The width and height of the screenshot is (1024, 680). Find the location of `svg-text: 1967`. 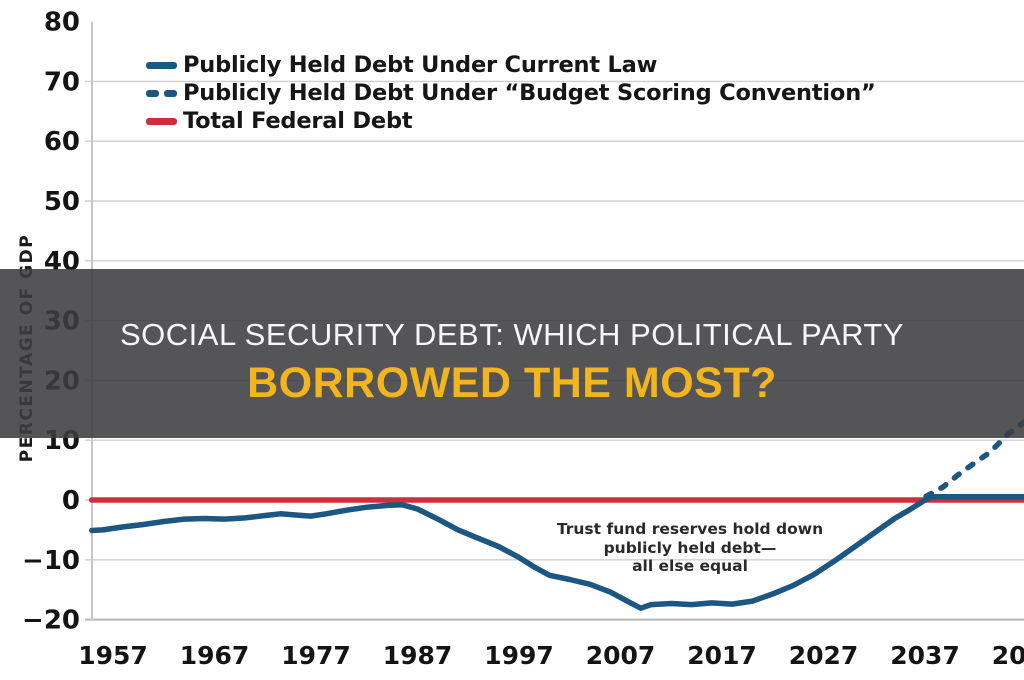

svg-text: 1967 is located at coordinates (215, 655).